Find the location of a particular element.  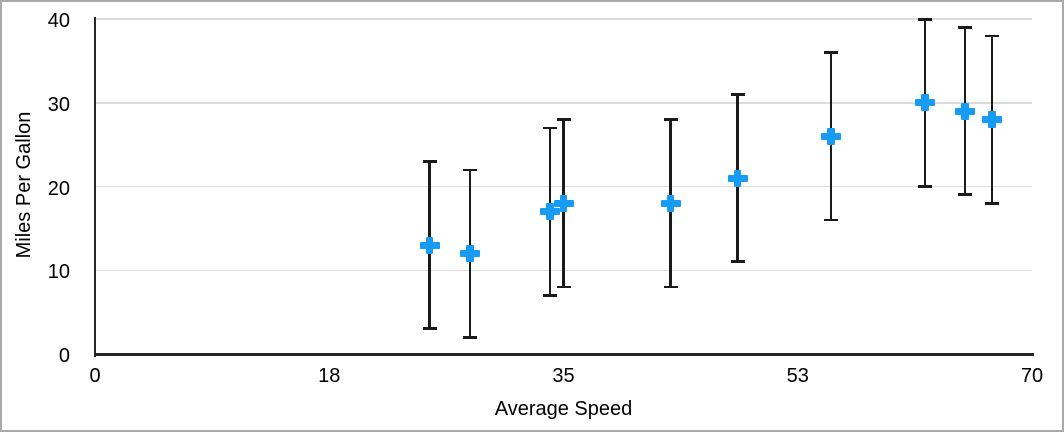

x-tick-label: 35 is located at coordinates (563, 376).